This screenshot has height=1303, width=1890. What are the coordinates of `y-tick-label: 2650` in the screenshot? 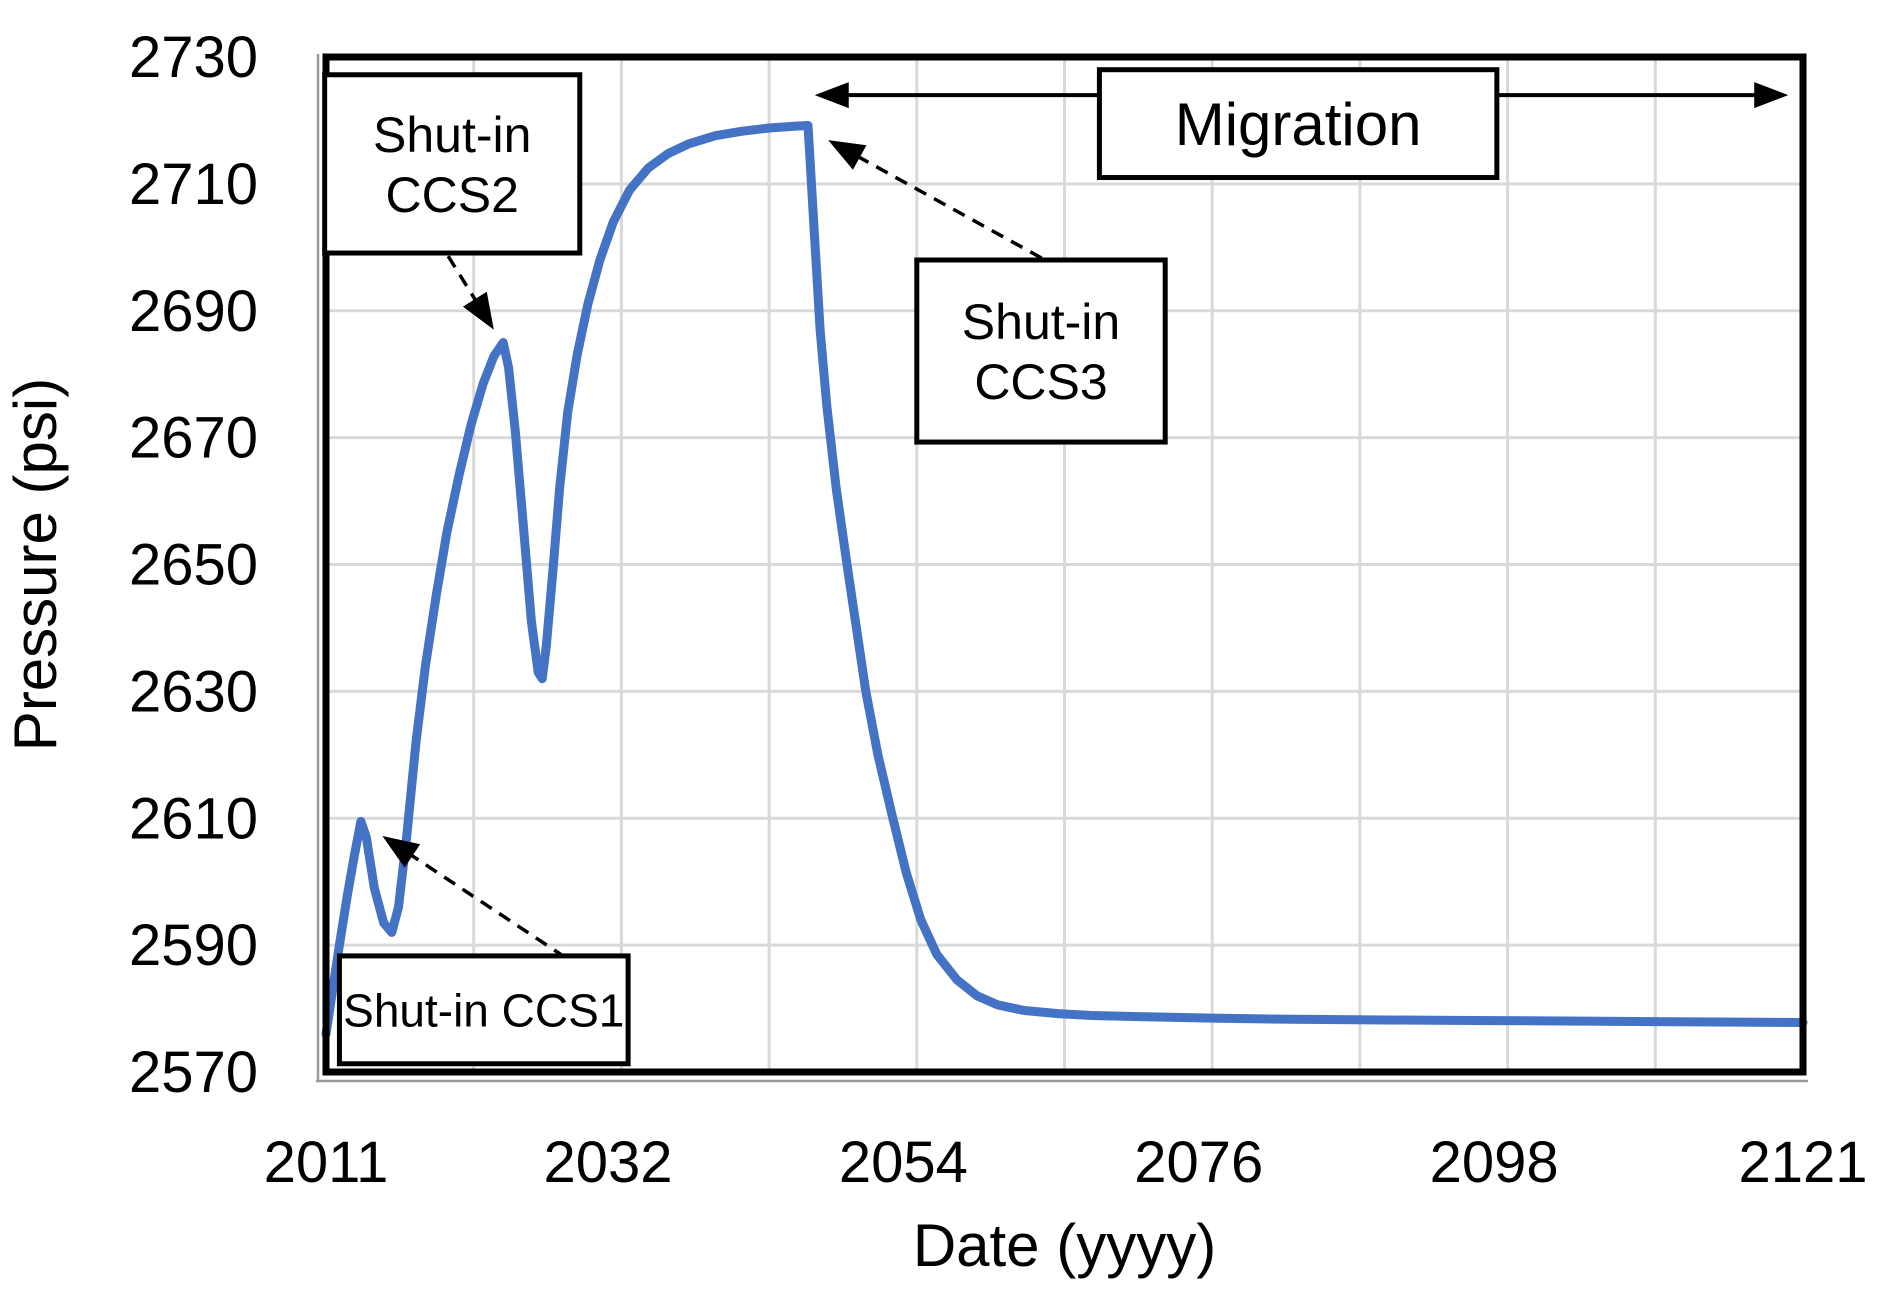 It's located at (193, 565).